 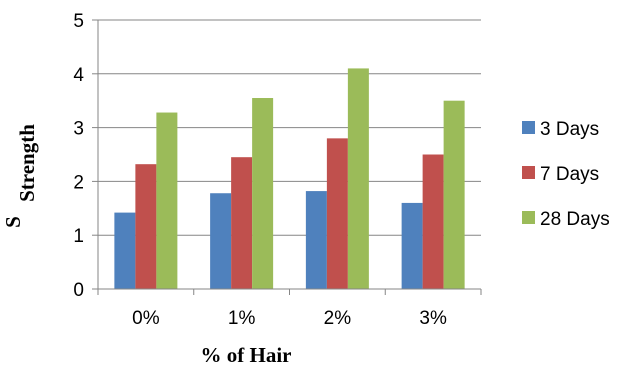 I want to click on bar-28-days-2pct, so click(x=358, y=178).